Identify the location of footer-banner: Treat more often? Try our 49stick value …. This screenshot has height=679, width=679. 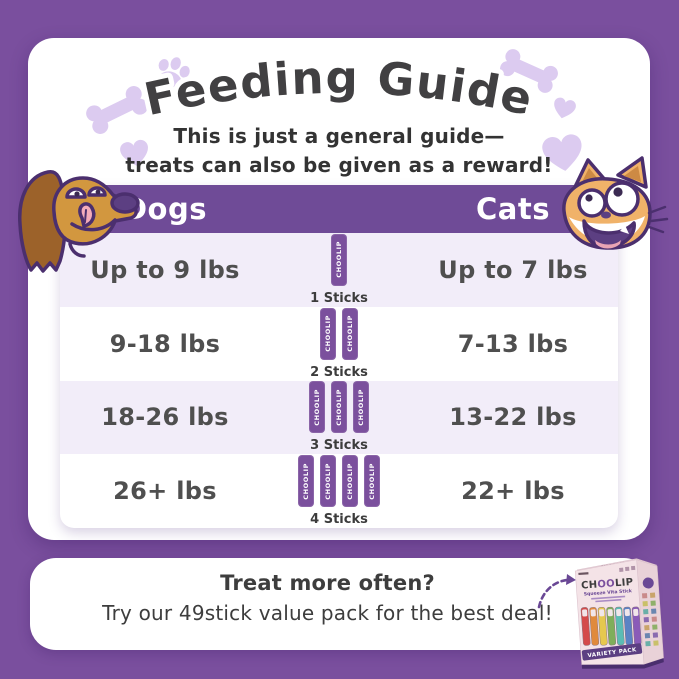
(340, 604).